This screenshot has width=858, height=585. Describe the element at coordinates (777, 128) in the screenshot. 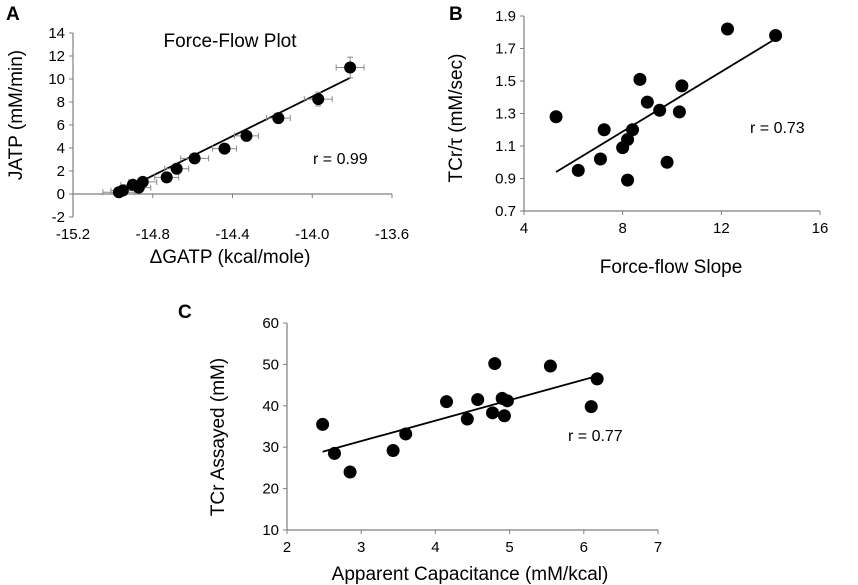

I see `panel-b-r-annotation: r = 0.73` at that location.